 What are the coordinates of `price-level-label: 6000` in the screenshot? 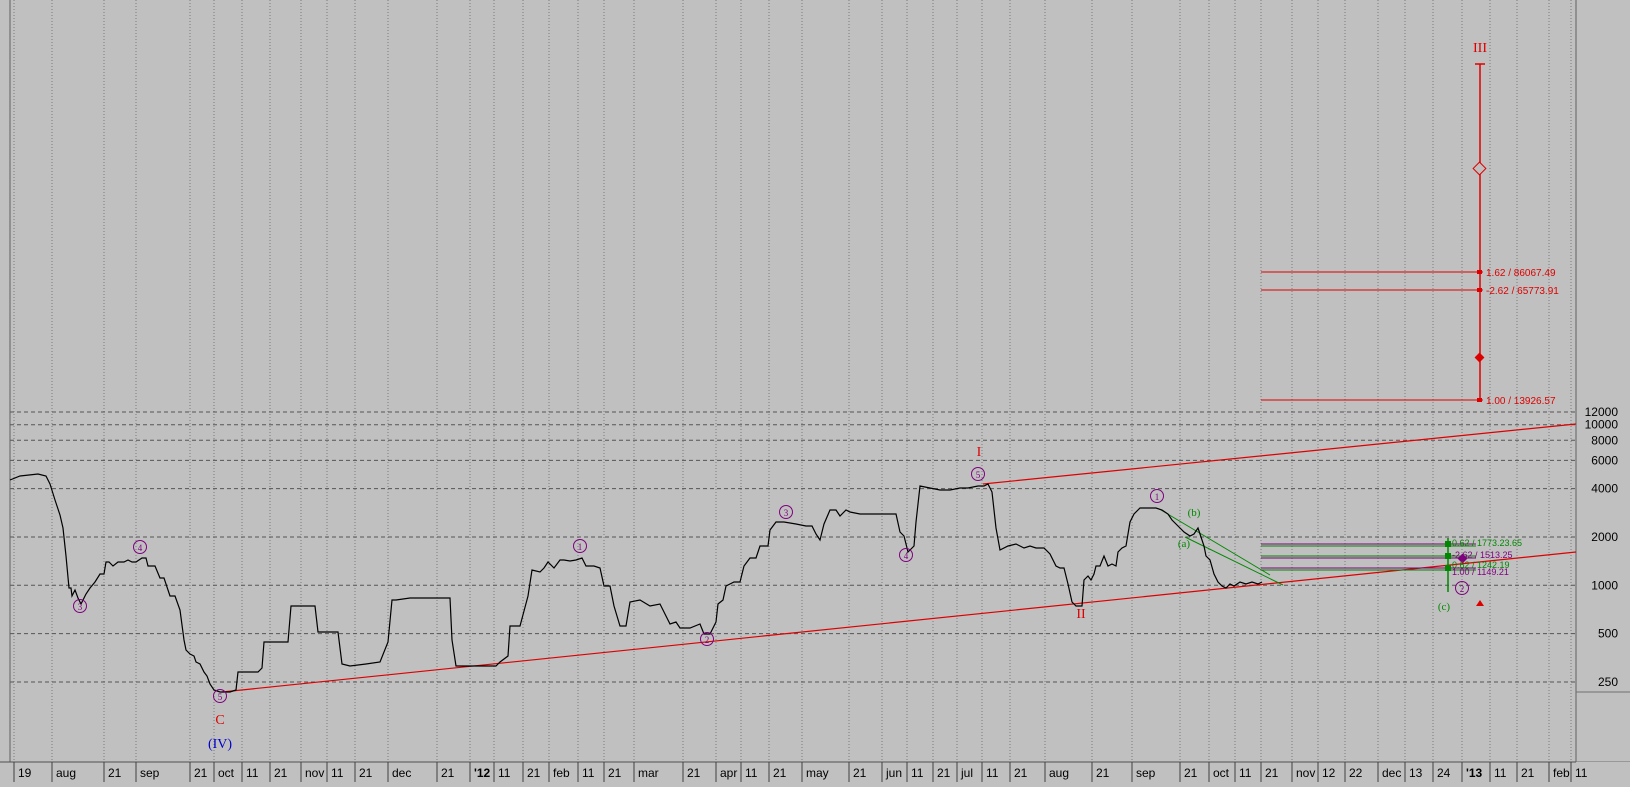 It's located at (1604, 460).